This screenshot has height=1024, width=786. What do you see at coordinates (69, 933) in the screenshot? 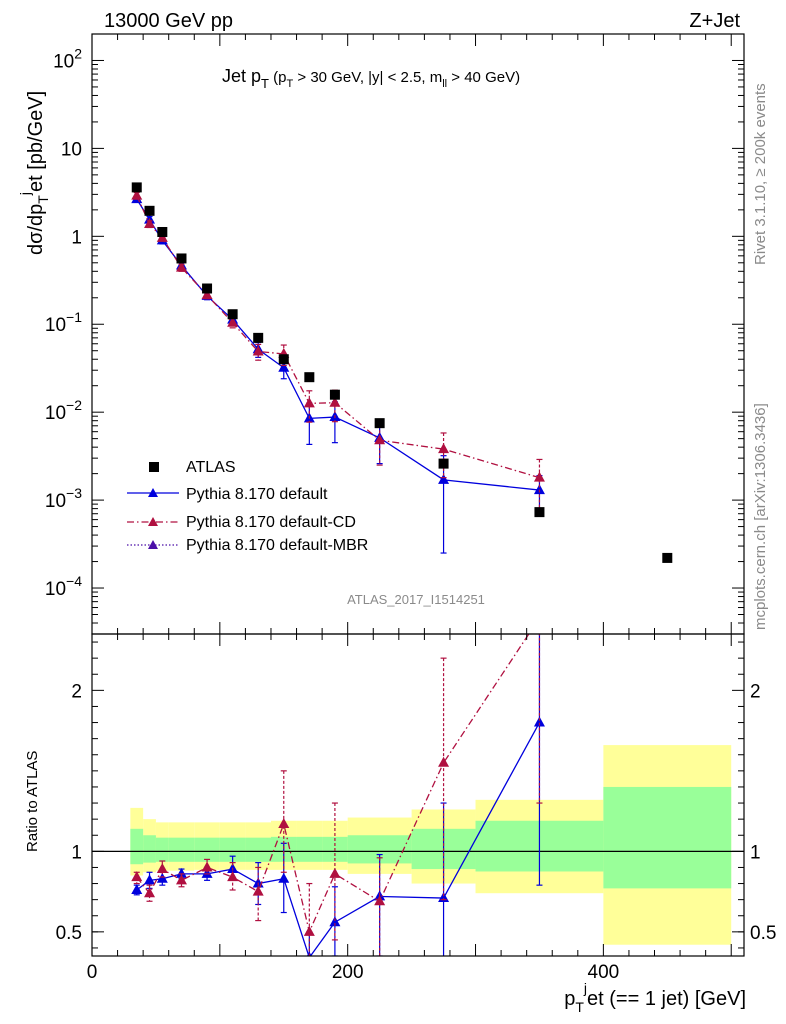
I see `ratio-y-tick-label: 0.5` at bounding box center [69, 933].